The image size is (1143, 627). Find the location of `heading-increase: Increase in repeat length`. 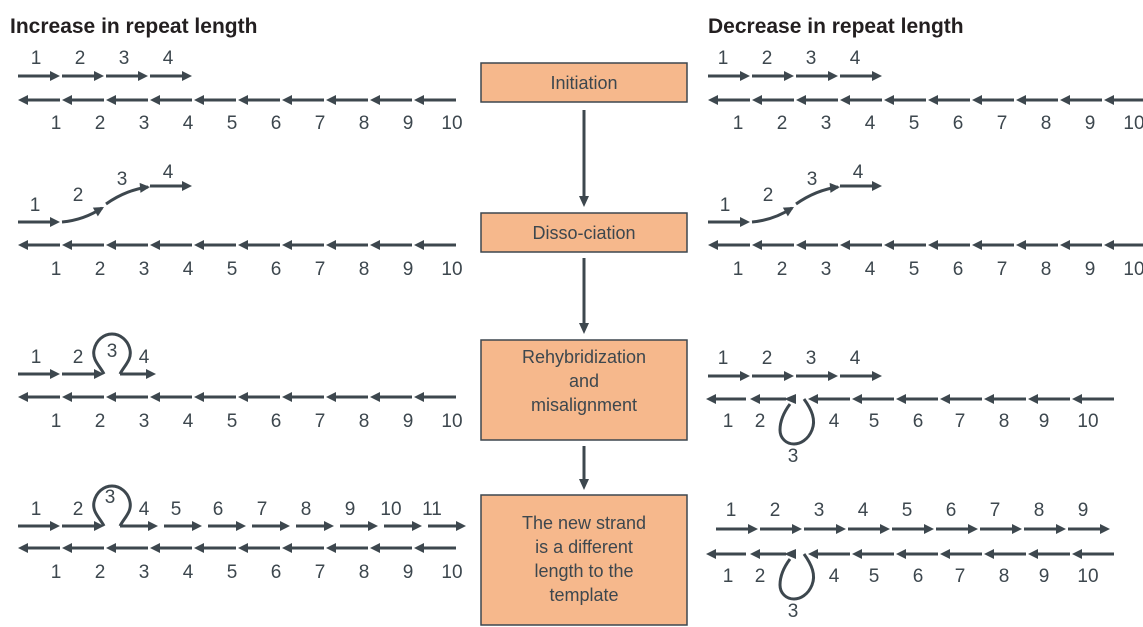

heading-increase: Increase in repeat length is located at coordinates (133, 26).